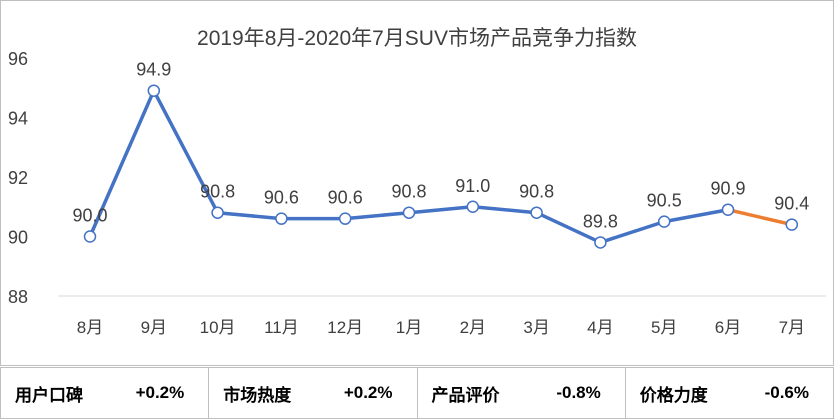  What do you see at coordinates (18, 178) in the screenshot?
I see `y-tick-label: 92` at bounding box center [18, 178].